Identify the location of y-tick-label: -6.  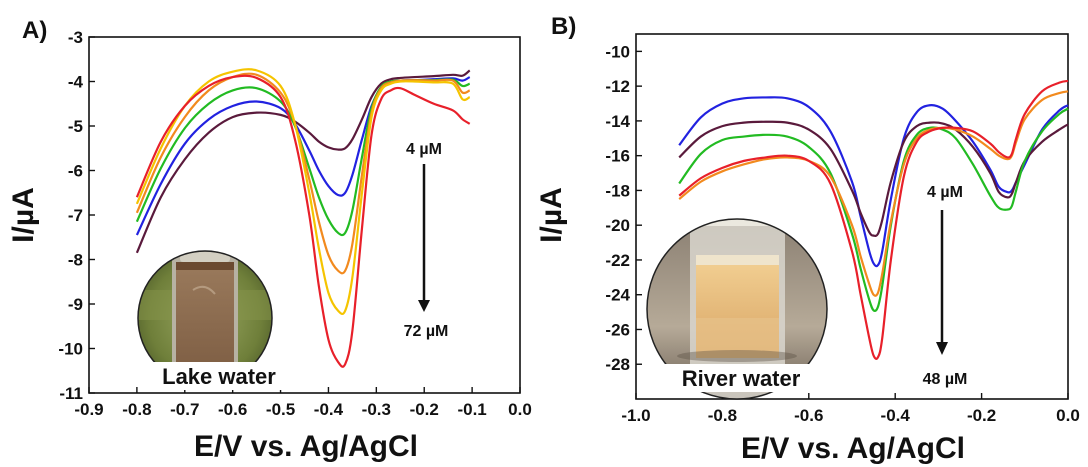
(75, 171).